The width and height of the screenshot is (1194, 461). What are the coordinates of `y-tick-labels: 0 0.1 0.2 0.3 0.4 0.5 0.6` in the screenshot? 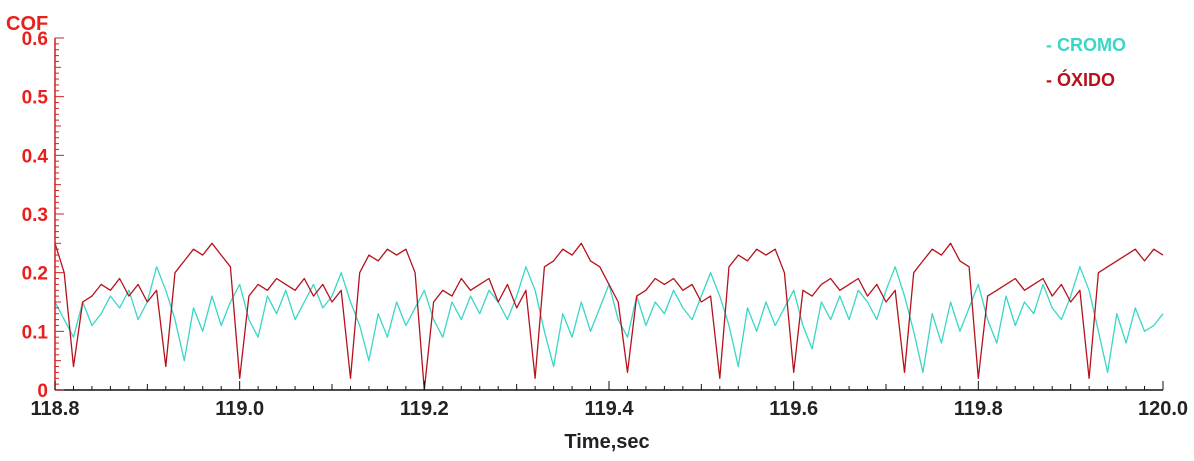 It's located at (35, 215).